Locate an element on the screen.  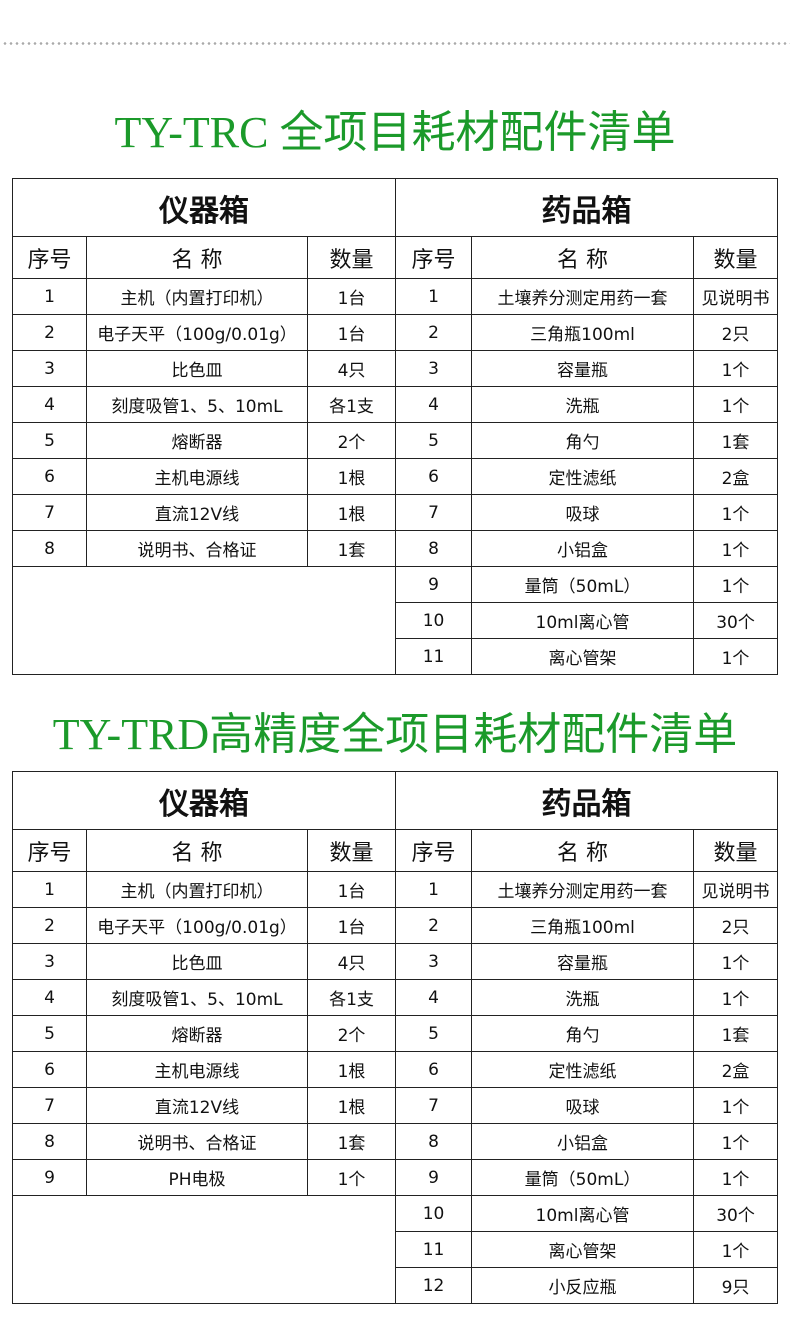
reagent-qty: 30个 is located at coordinates (736, 620).